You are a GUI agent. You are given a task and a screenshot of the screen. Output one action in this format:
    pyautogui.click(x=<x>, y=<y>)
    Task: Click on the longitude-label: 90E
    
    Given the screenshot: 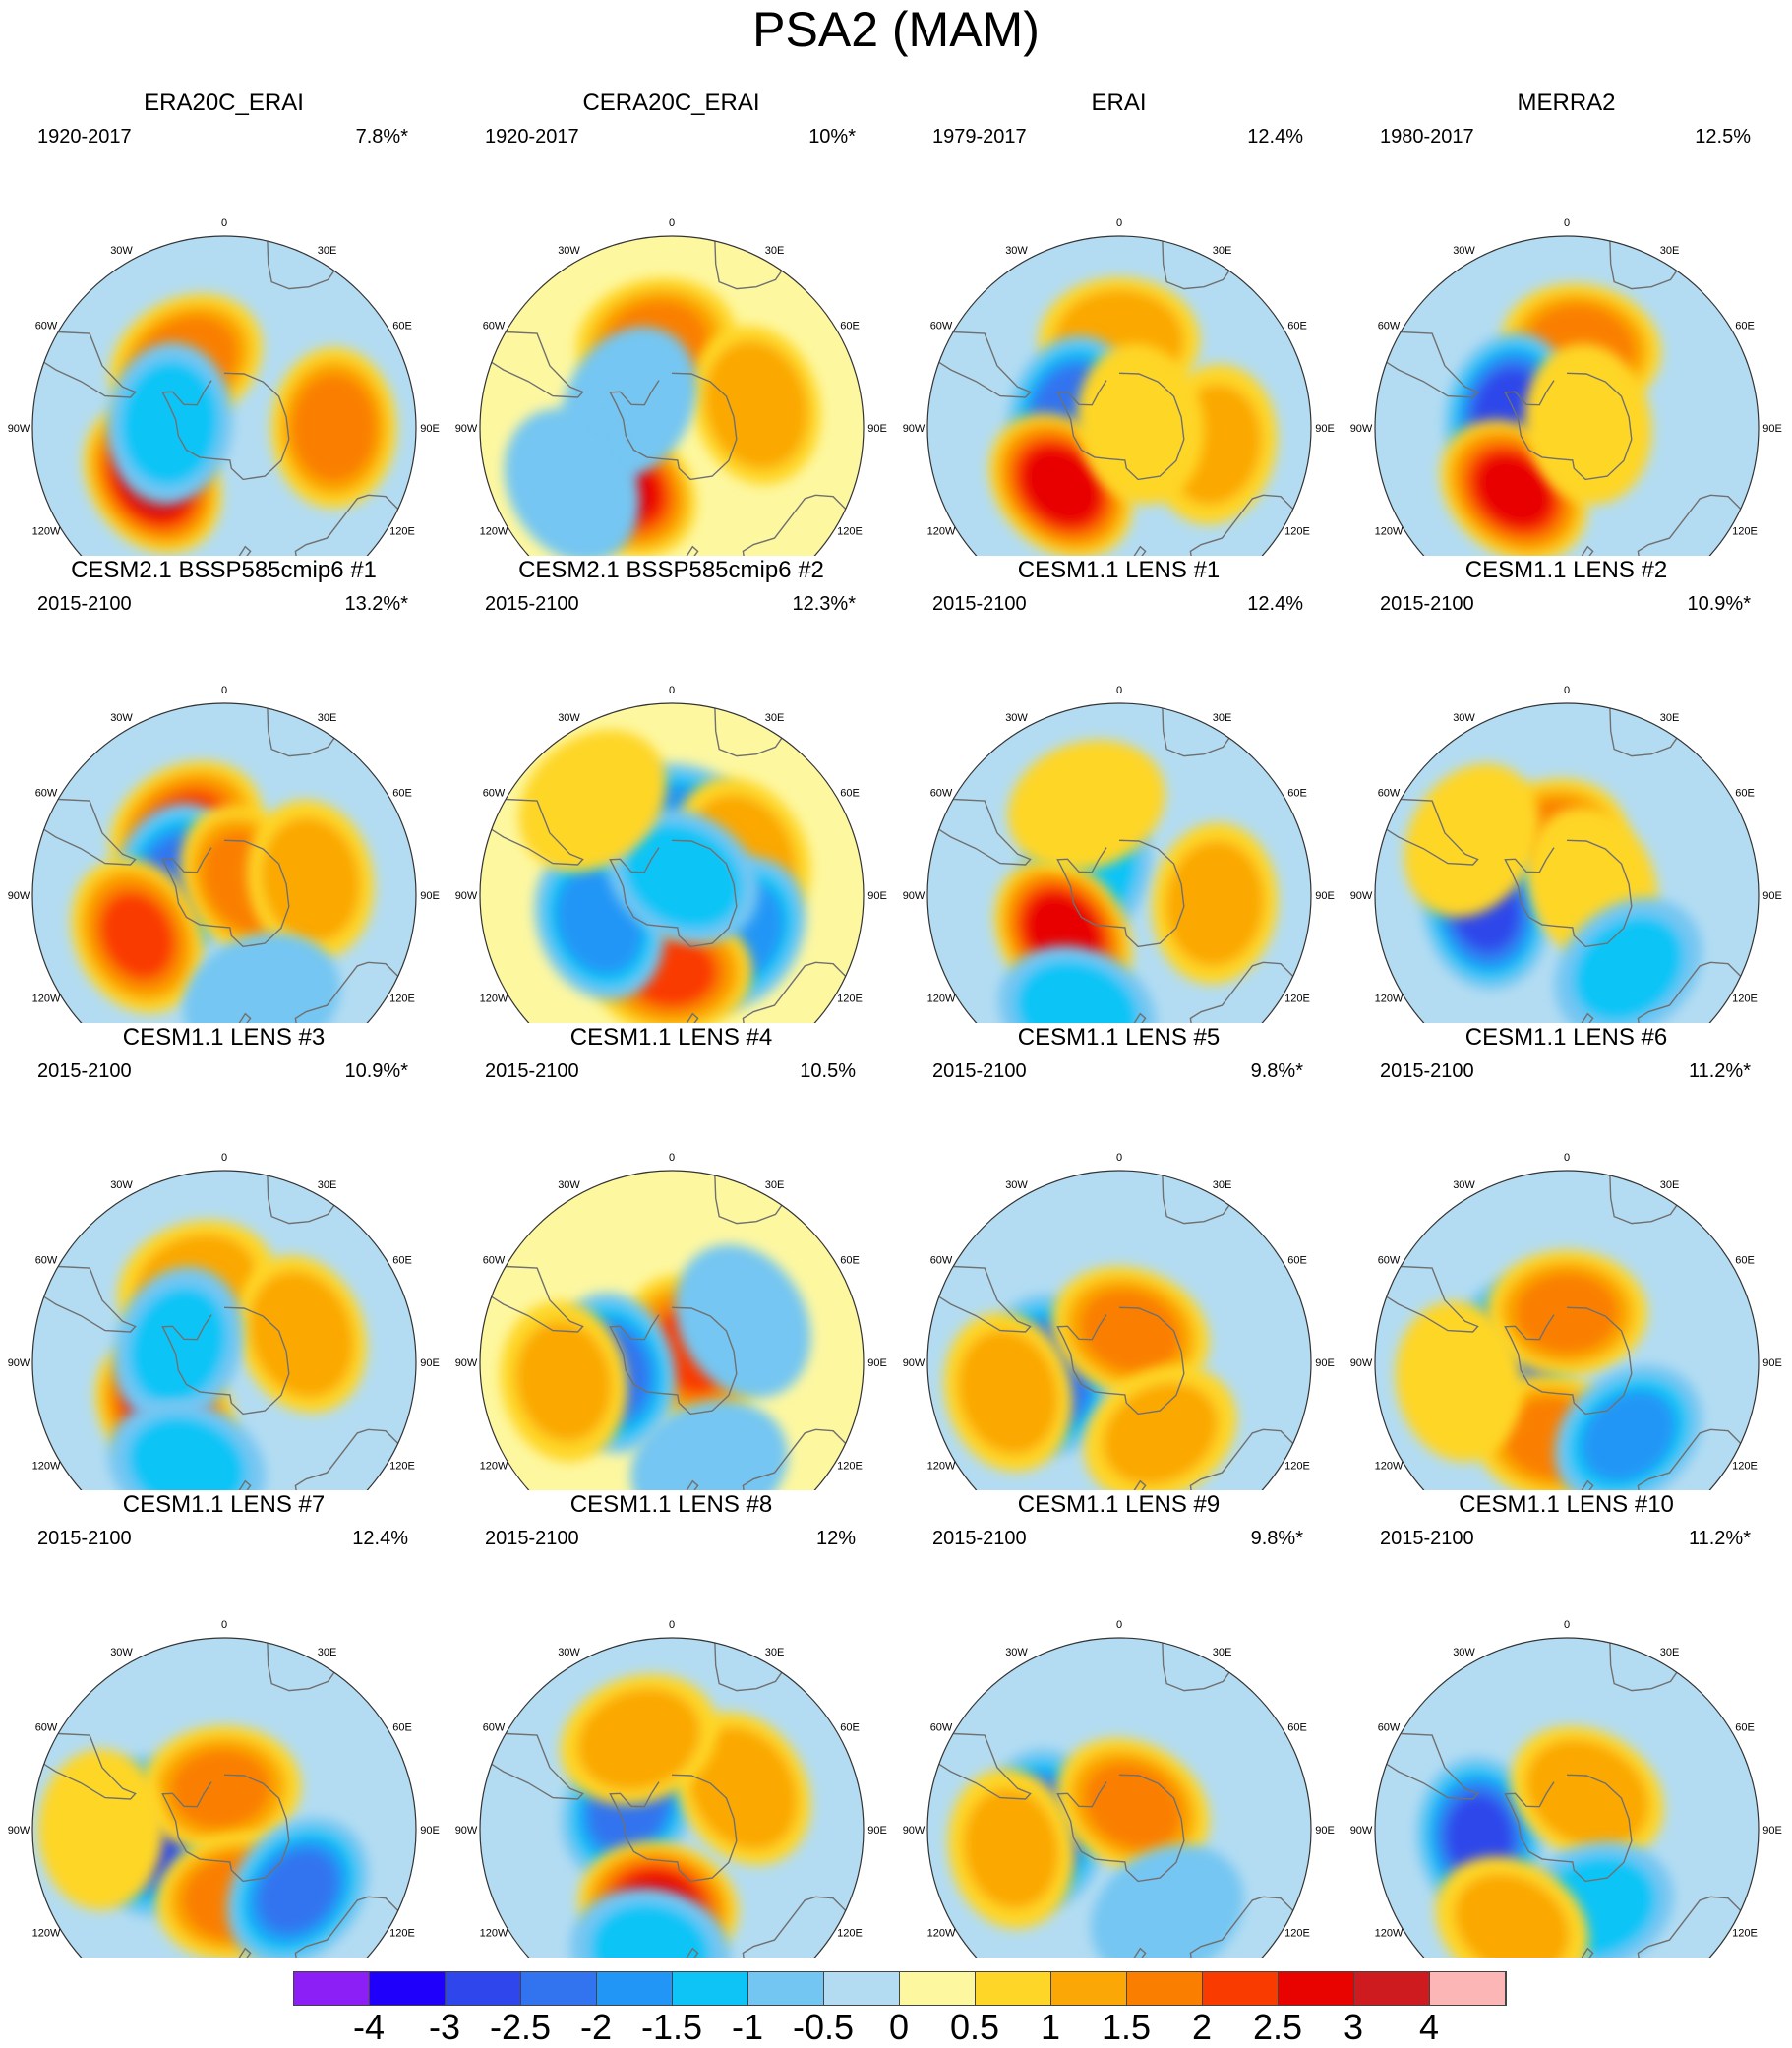 What is the action you would take?
    pyautogui.click(x=430, y=1831)
    